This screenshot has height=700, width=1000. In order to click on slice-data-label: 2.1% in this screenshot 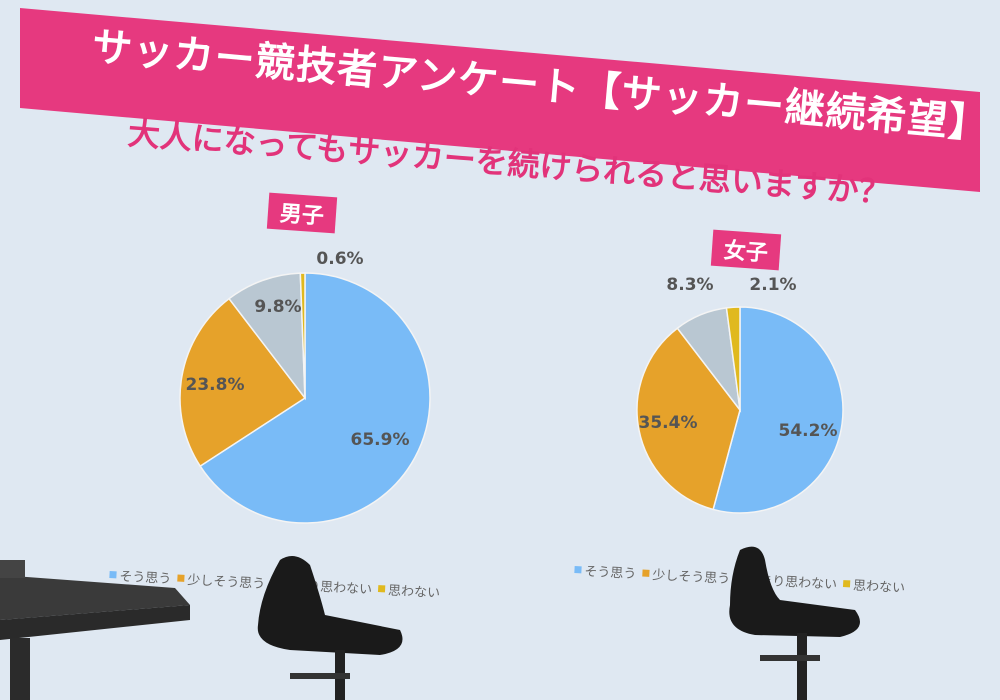, I will do `click(772, 285)`.